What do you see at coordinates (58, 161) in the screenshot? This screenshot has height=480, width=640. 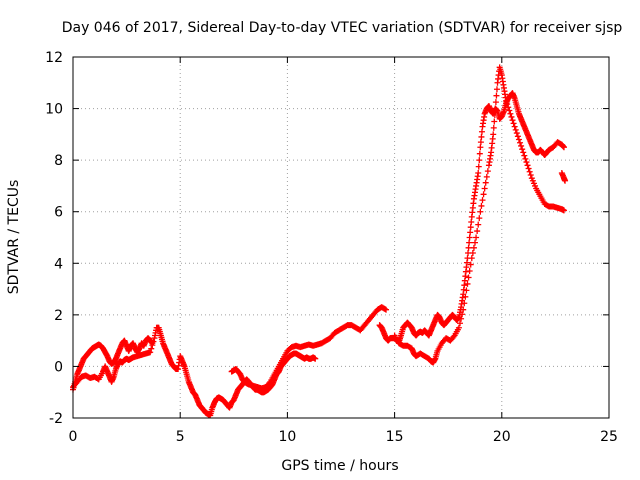 I see `y-tick-label: 8` at bounding box center [58, 161].